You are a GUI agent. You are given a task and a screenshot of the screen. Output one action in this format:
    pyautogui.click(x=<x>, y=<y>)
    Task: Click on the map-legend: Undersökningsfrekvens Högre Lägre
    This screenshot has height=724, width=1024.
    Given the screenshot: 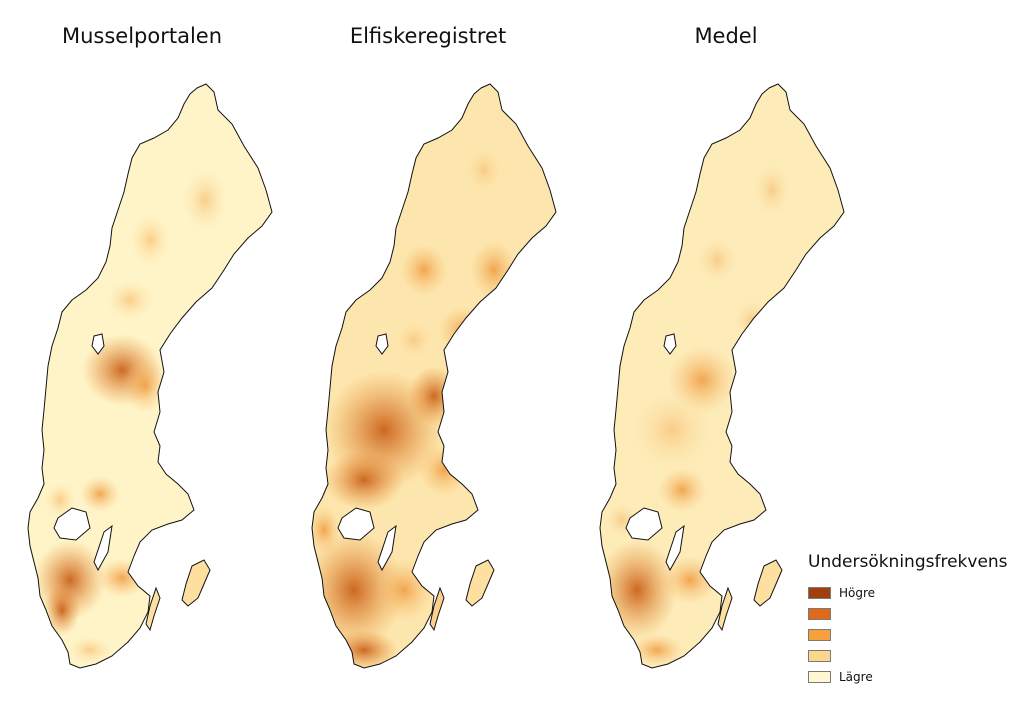 What is the action you would take?
    pyautogui.click(x=913, y=619)
    